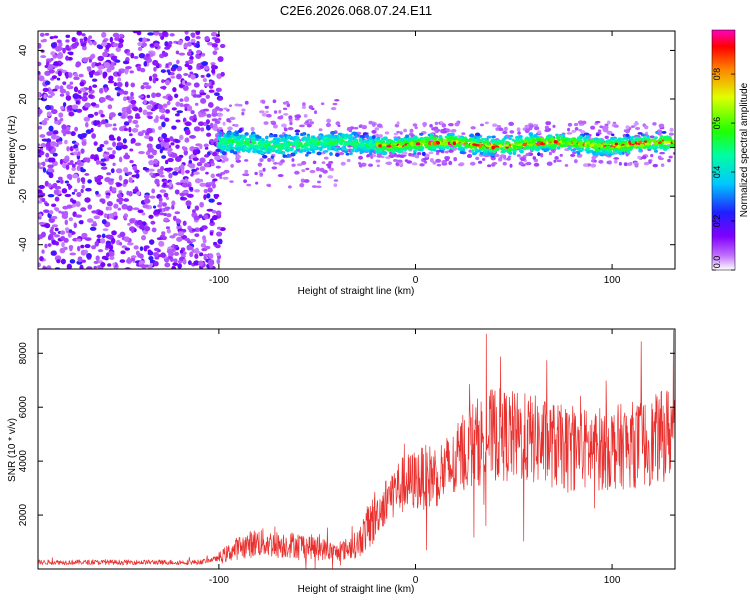  What do you see at coordinates (612, 280) in the screenshot?
I see `x-tick-label: 100` at bounding box center [612, 280].